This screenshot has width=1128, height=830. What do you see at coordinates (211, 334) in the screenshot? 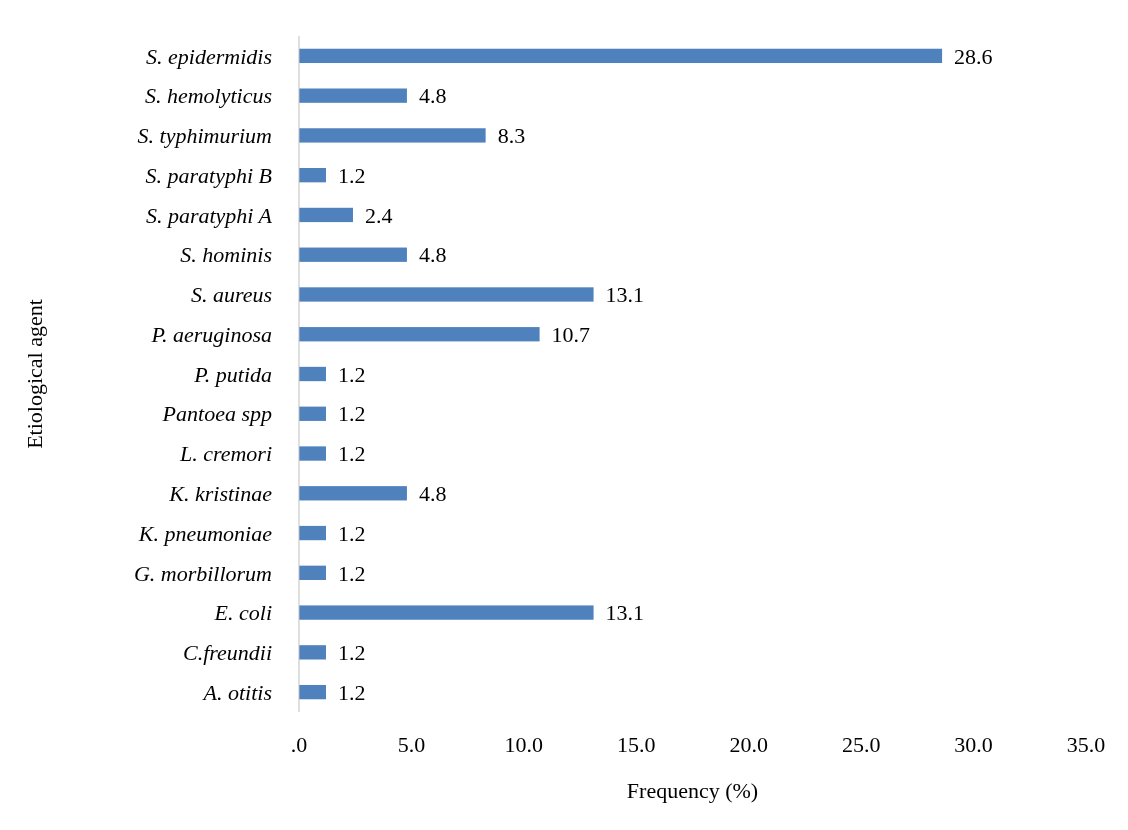
I see `y-tick-label: P. aeruginosa` at bounding box center [211, 334].